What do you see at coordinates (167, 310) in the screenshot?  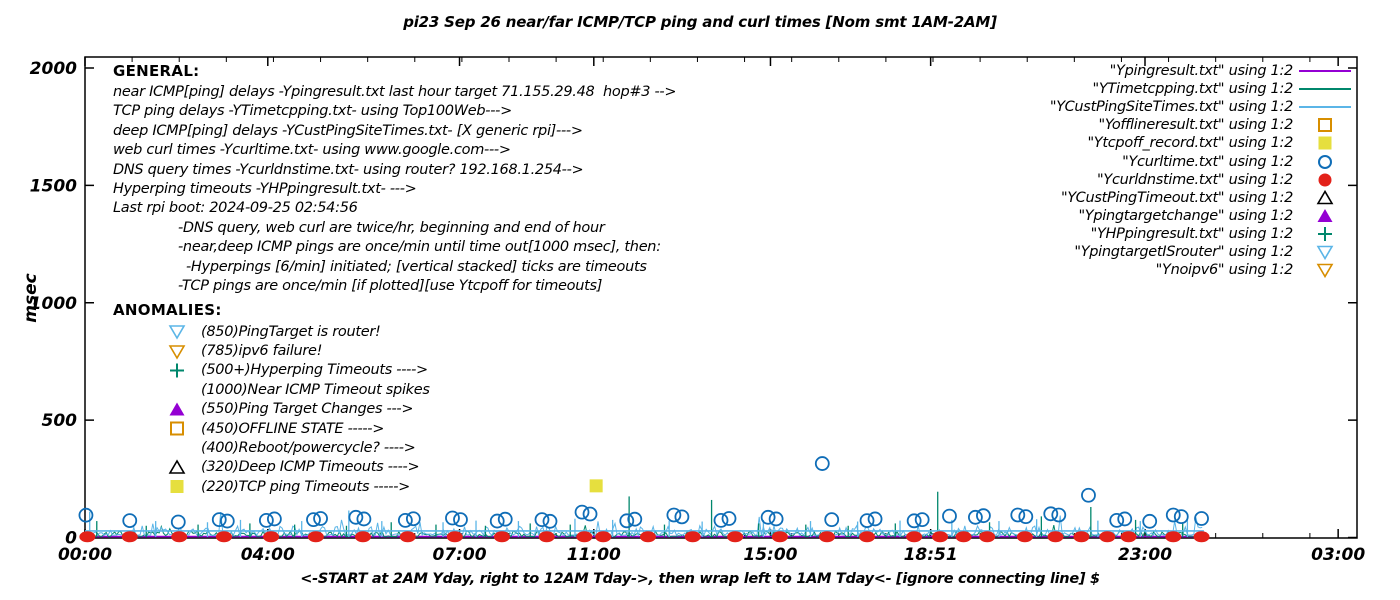 I see `anomalies-heading: ANOMALIES:` at bounding box center [167, 310].